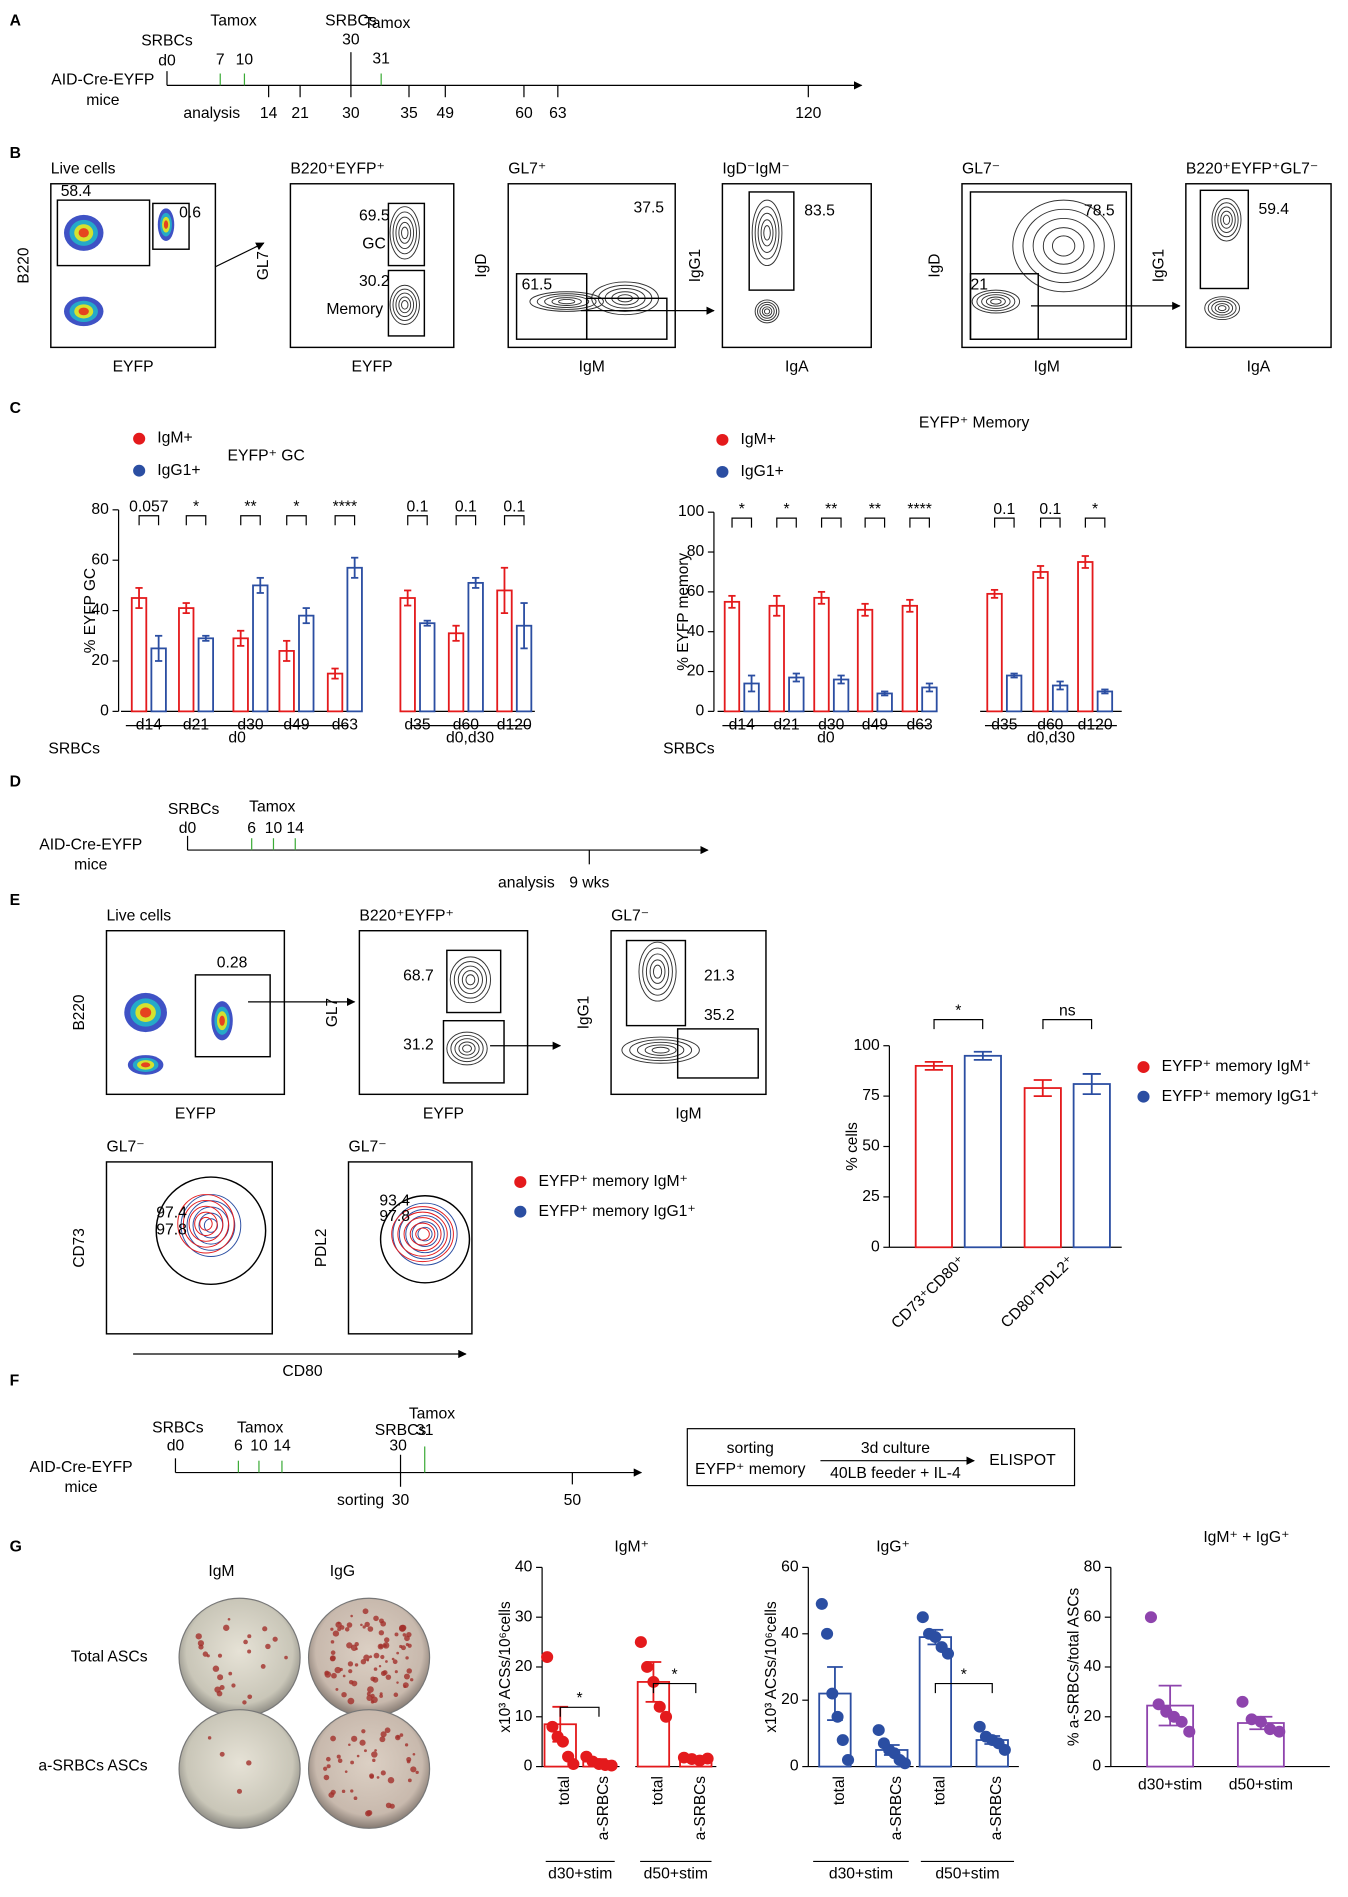 This screenshot has height=1897, width=1348. Describe the element at coordinates (696, 591) in the screenshot. I see `y-tick-label: 60` at that location.